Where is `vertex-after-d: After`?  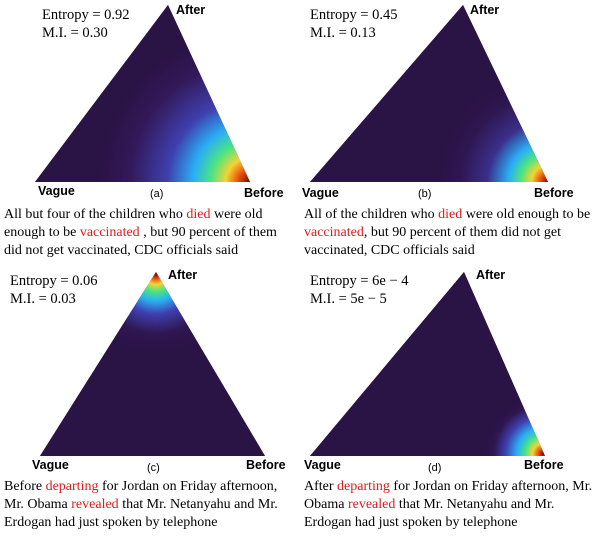
vertex-after-d: After is located at coordinates (491, 275).